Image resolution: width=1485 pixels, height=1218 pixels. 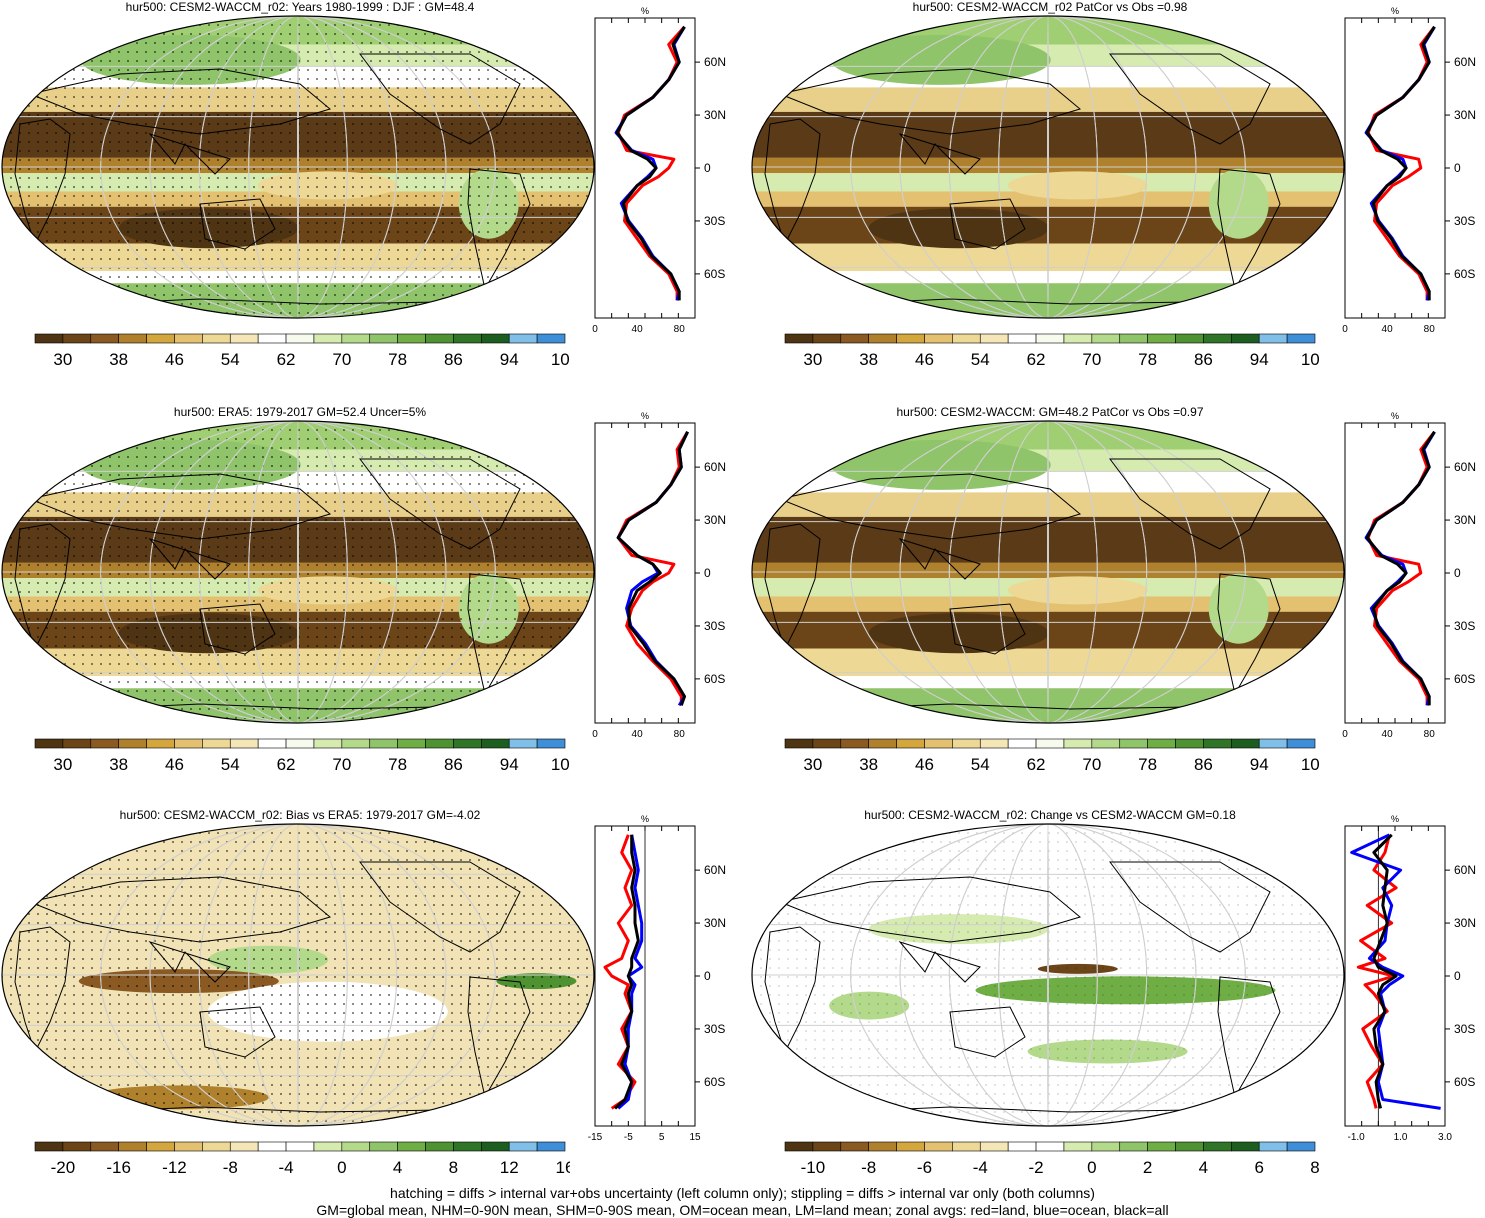 I want to click on map-border, so click(x=298, y=975).